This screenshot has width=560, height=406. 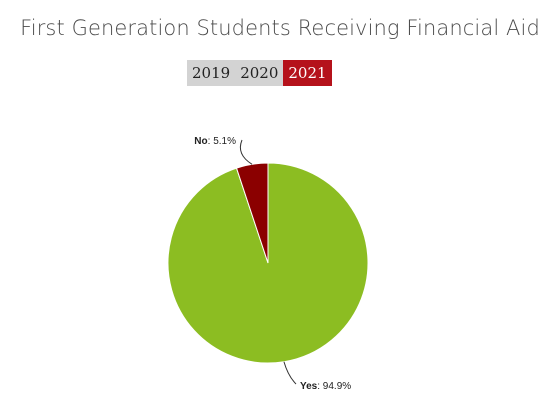 I want to click on tab-2020: 2020, so click(x=259, y=73).